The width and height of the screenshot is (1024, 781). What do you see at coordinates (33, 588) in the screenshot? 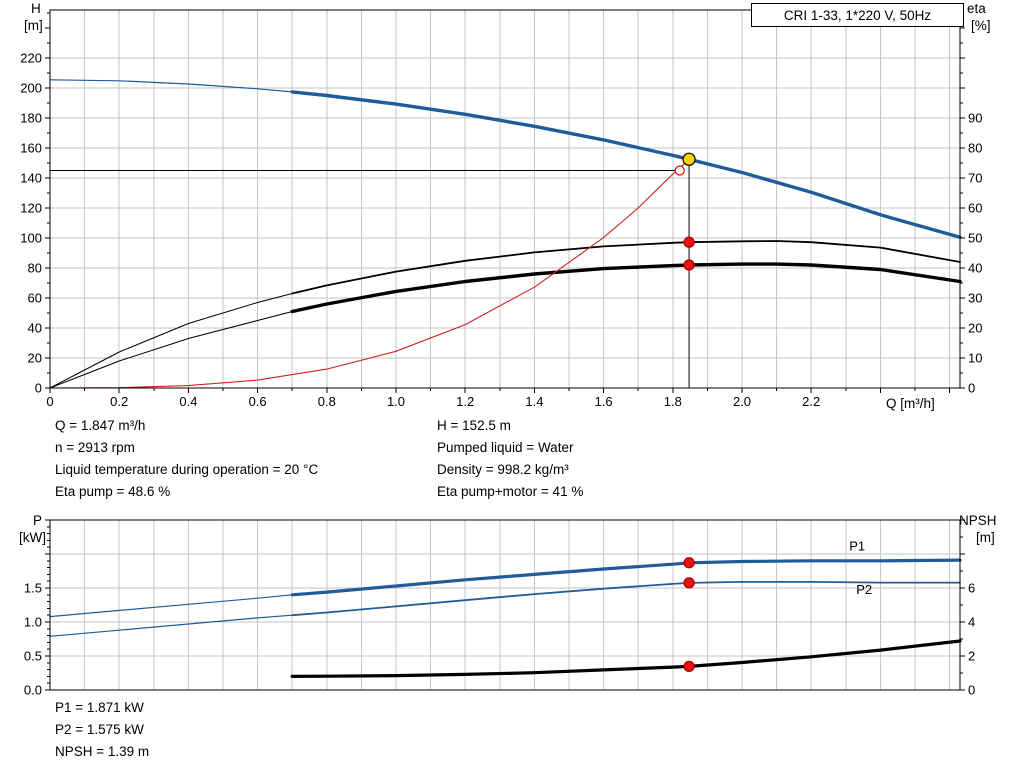
I see `tick-label: 1.5` at bounding box center [33, 588].